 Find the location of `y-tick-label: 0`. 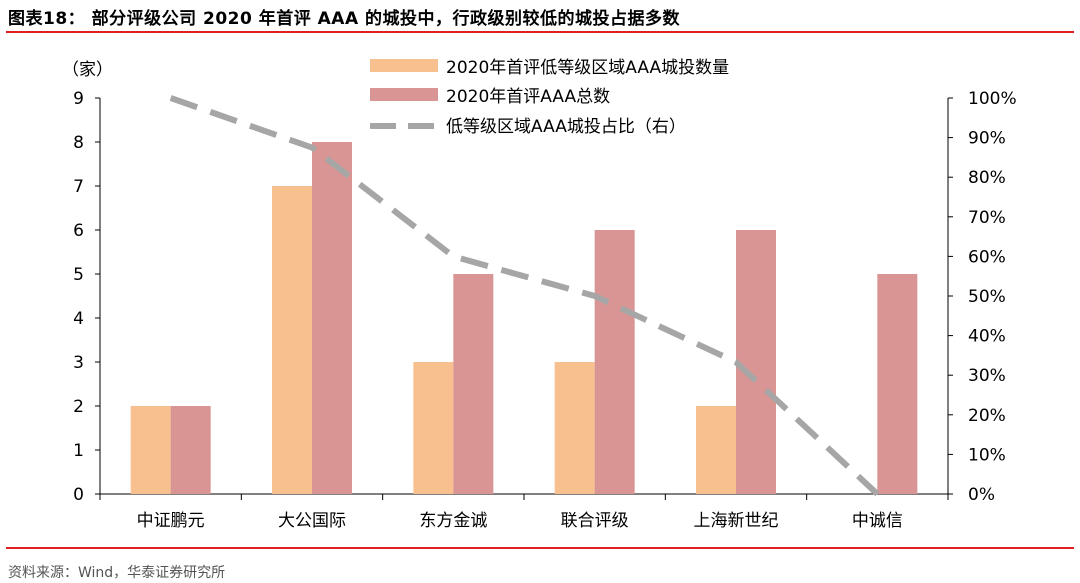

y-tick-label: 0 is located at coordinates (78, 495).